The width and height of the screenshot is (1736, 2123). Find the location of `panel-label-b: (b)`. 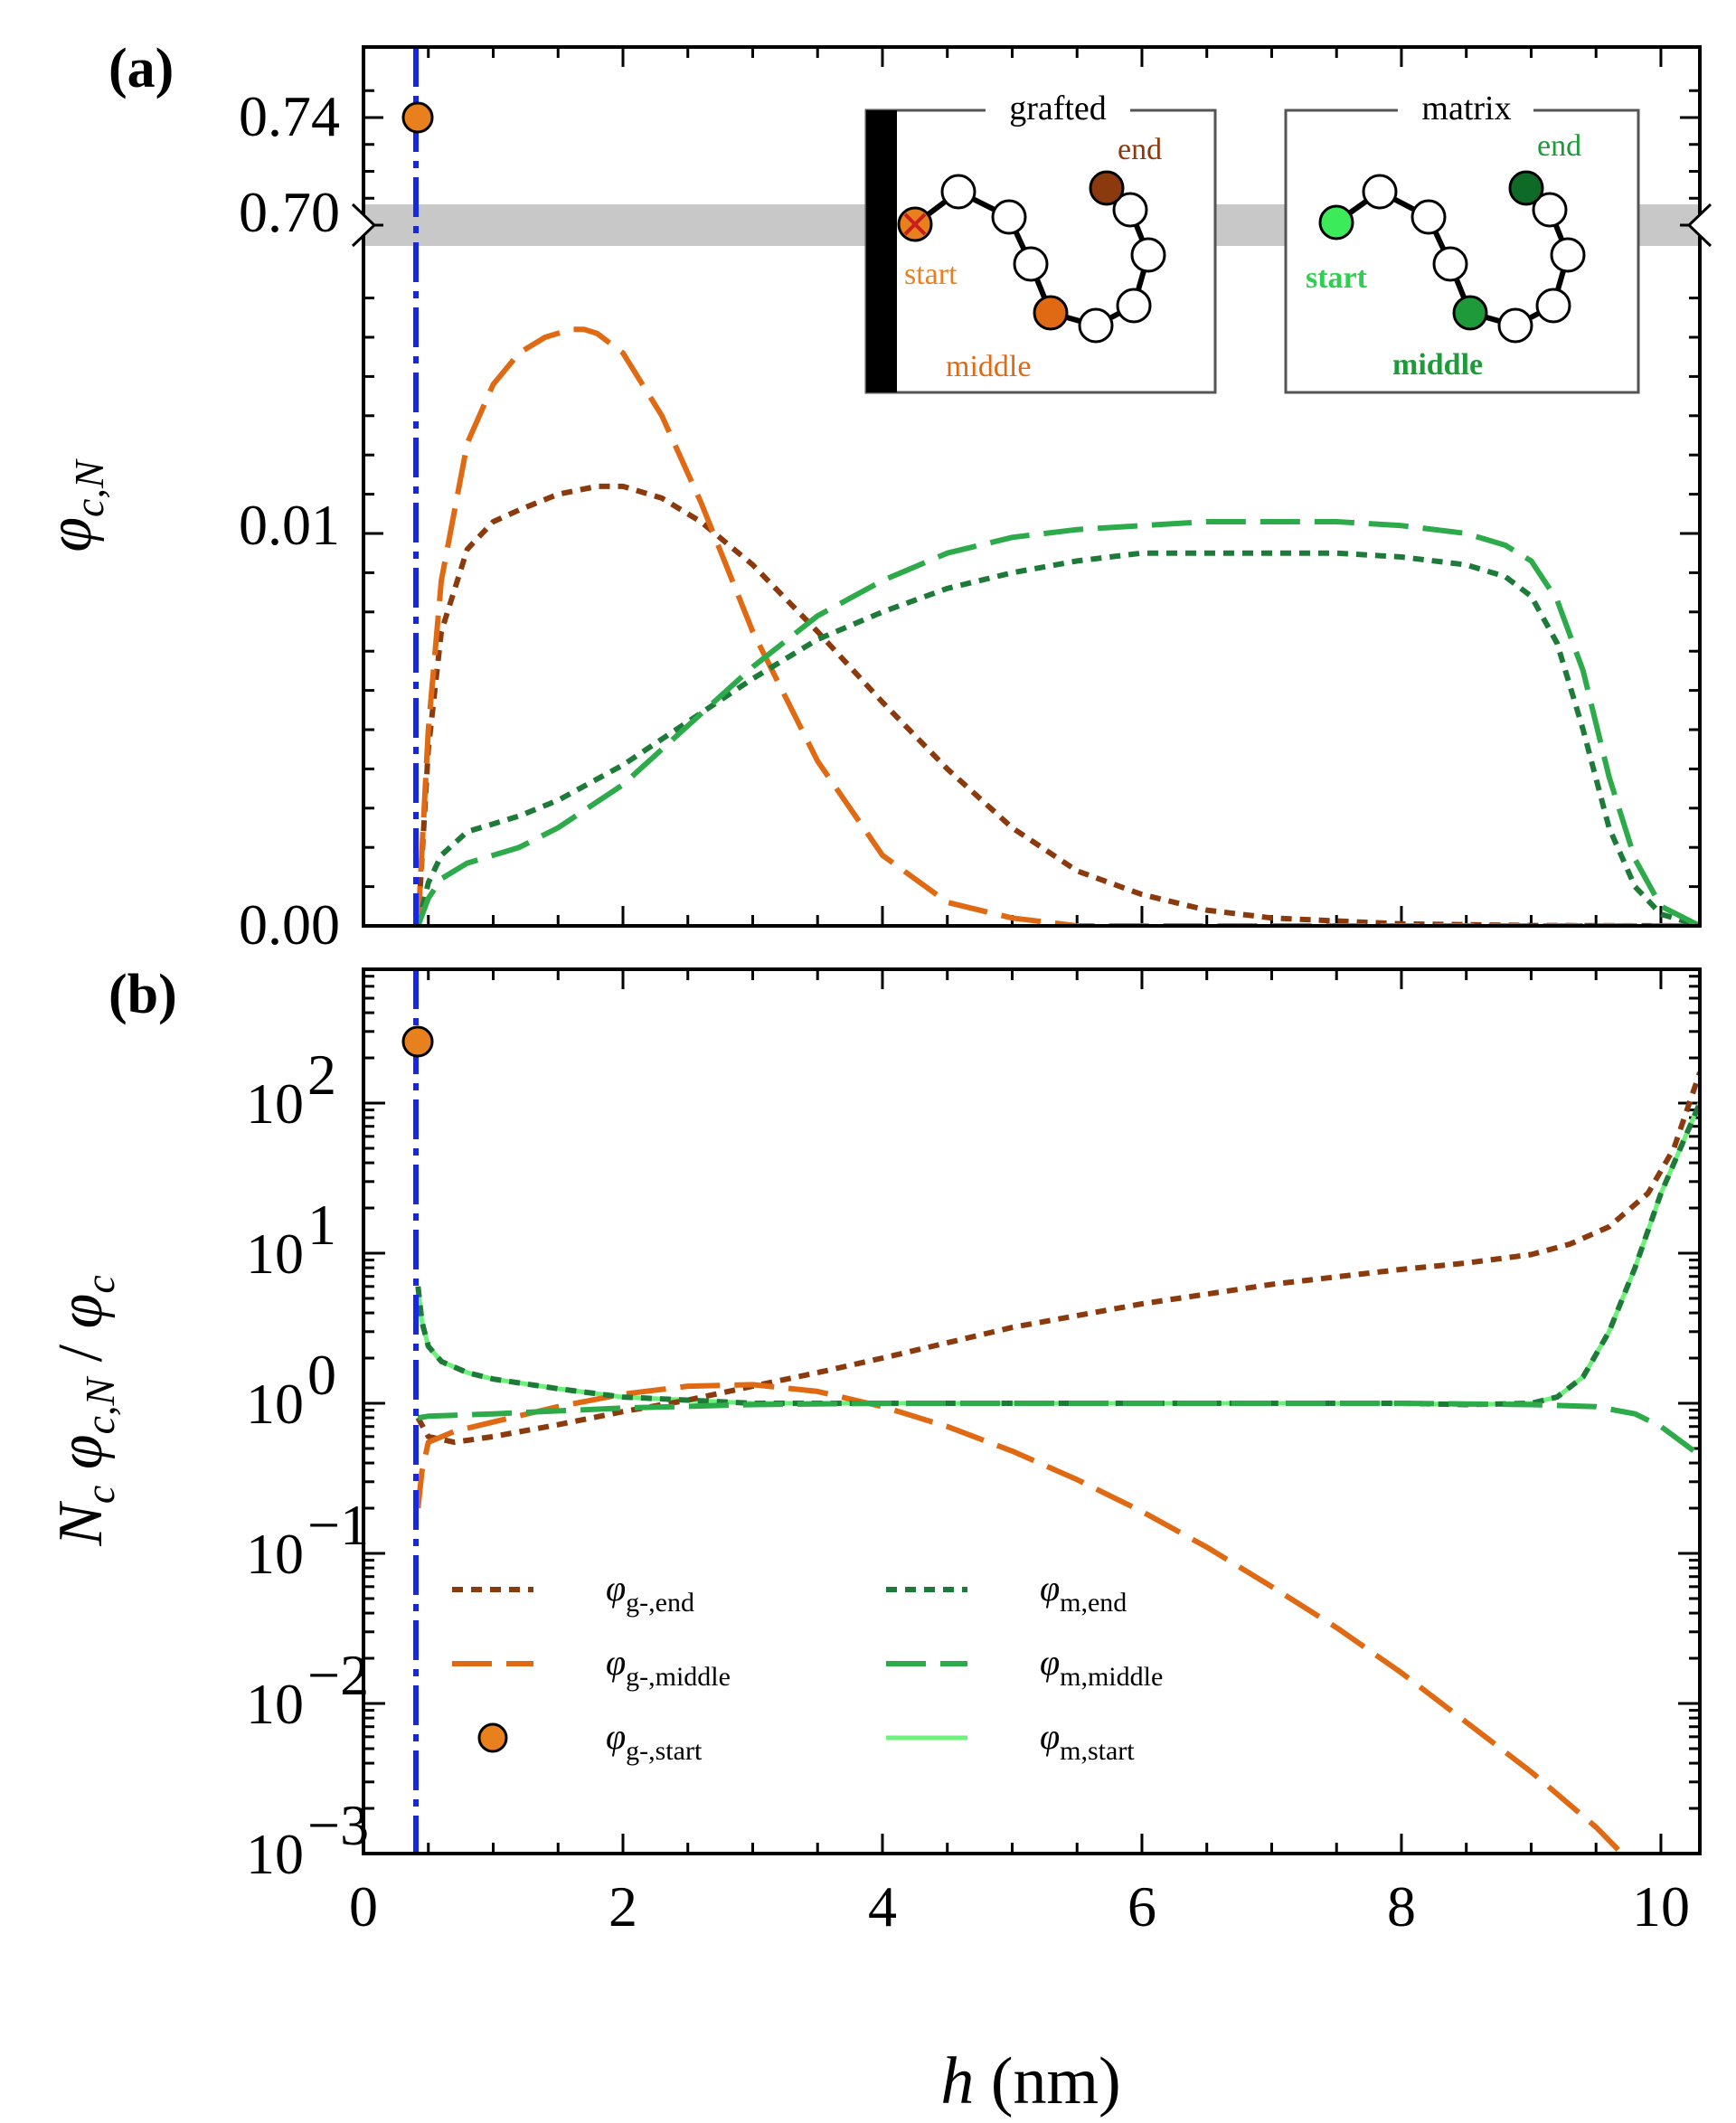

panel-label-b: (b) is located at coordinates (142, 994).